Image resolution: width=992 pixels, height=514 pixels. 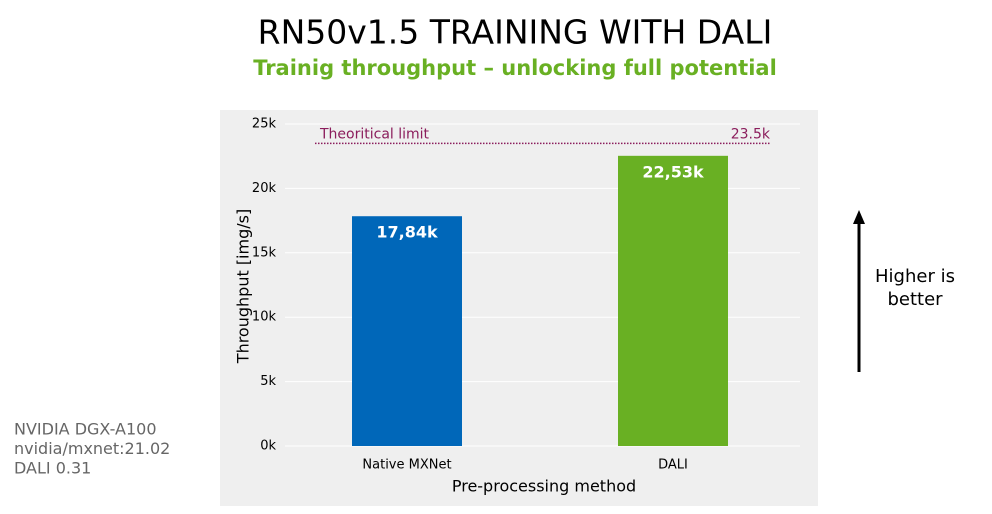 I want to click on reference-label: 23.5k, so click(x=751, y=134).